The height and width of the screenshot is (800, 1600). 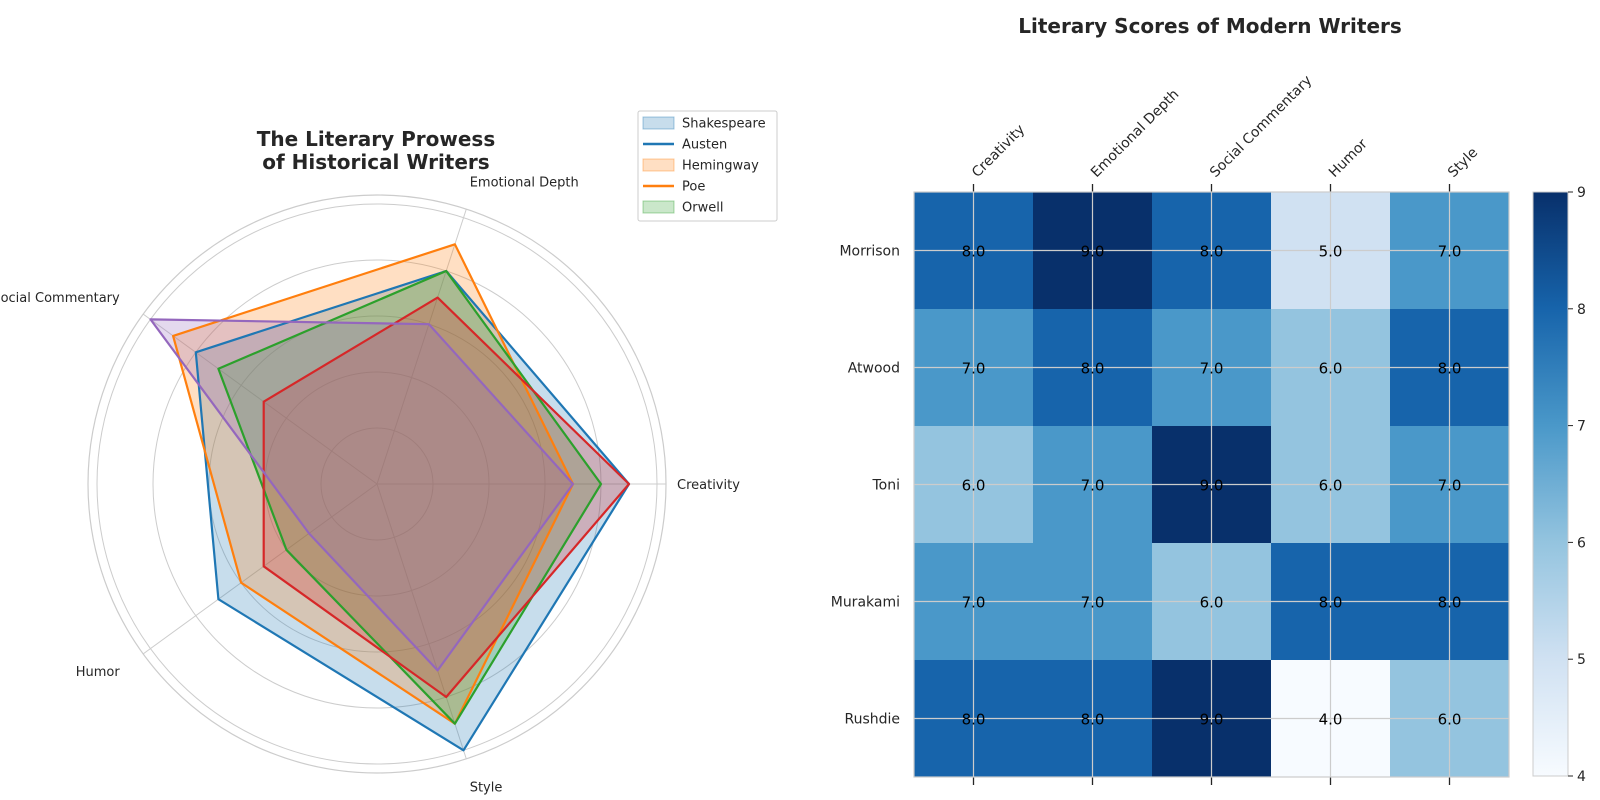 What do you see at coordinates (486, 787) in the screenshot?
I see `radar-axis-label: Style` at bounding box center [486, 787].